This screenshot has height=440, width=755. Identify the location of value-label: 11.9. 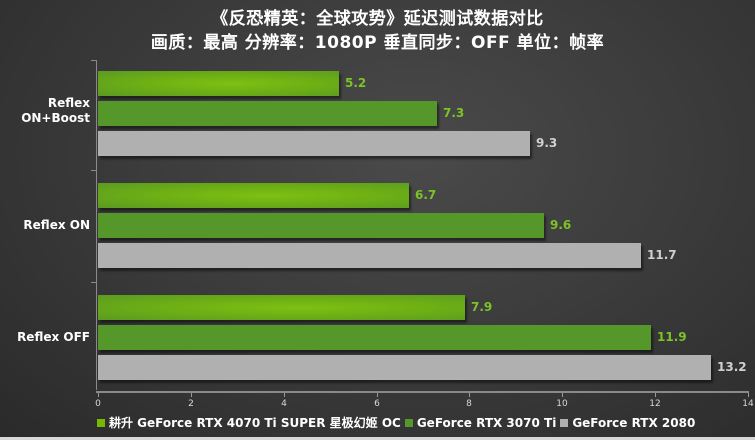
(672, 337).